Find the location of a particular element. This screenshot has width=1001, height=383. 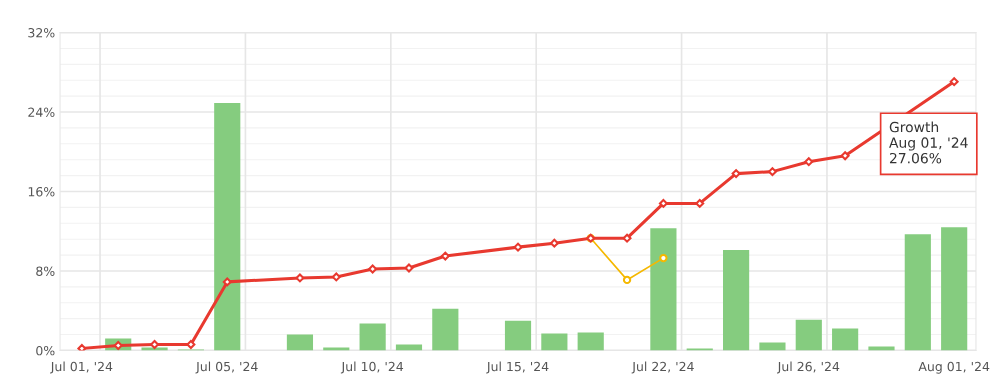

y-tick-label: 32% is located at coordinates (41, 33).